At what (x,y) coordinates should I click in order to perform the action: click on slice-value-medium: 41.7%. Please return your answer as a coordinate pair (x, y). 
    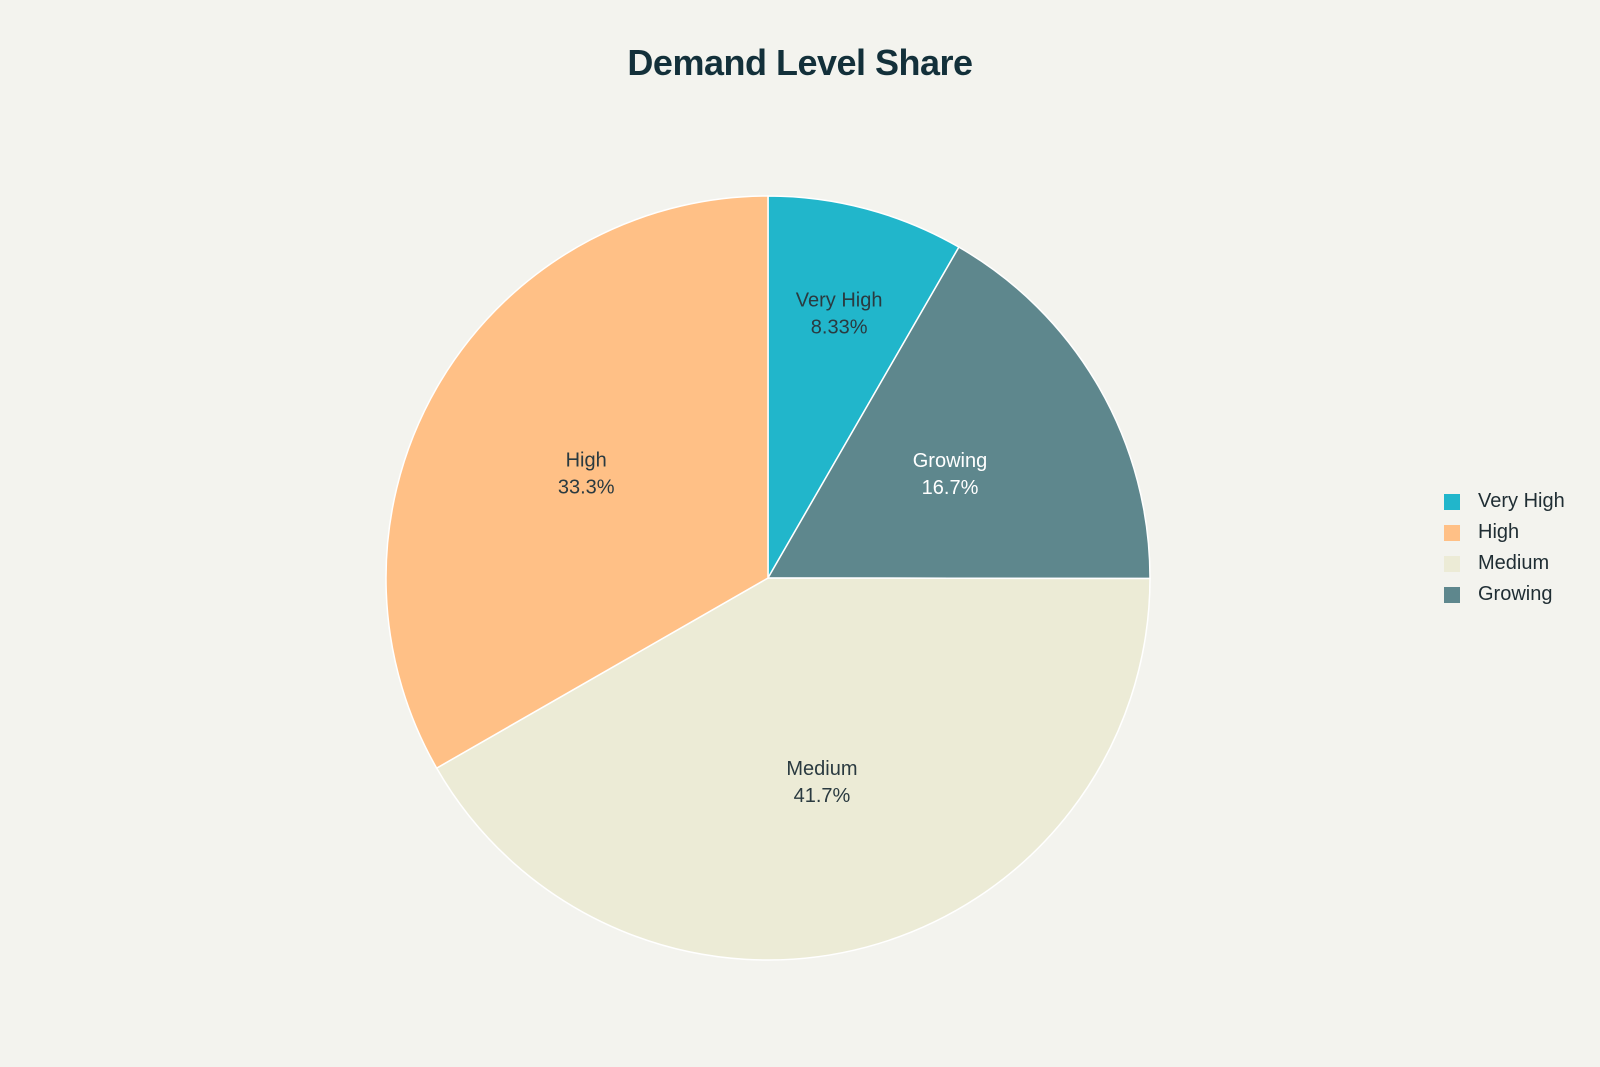
    Looking at the image, I should click on (822, 796).